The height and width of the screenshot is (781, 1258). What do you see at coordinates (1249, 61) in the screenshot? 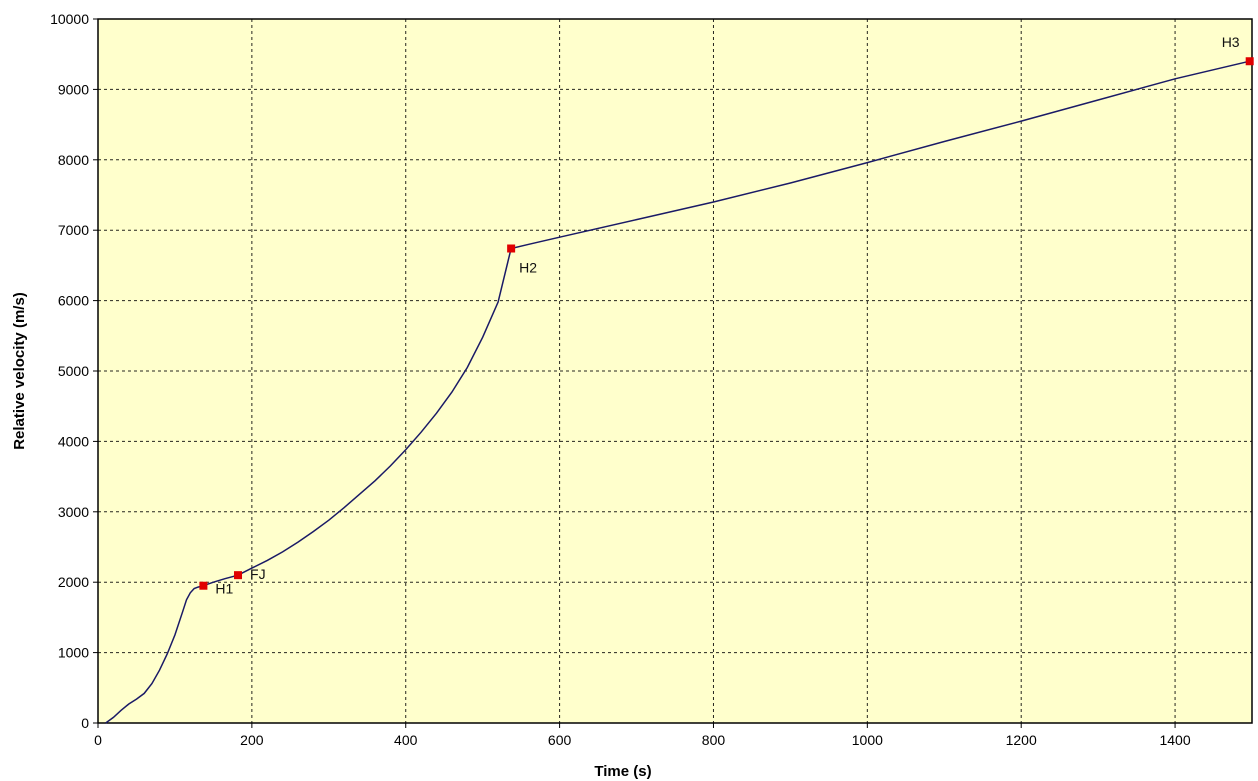
I see `marker-h3` at bounding box center [1249, 61].